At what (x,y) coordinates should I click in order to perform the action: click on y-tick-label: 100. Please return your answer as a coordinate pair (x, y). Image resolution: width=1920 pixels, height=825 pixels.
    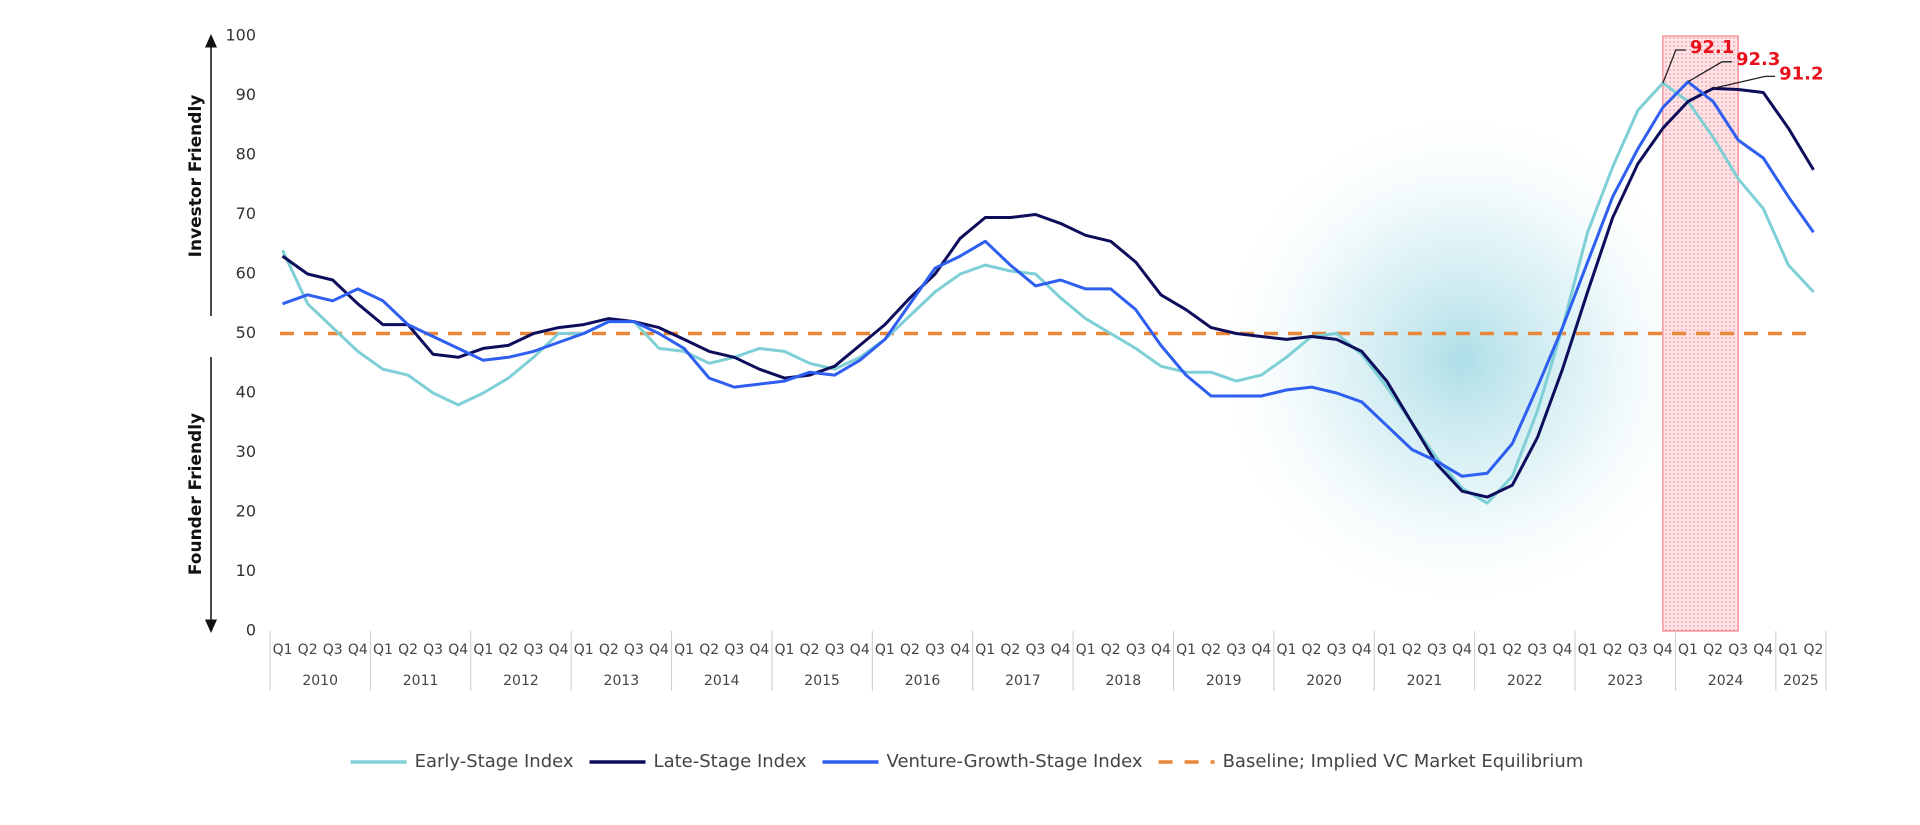
    Looking at the image, I should click on (240, 35).